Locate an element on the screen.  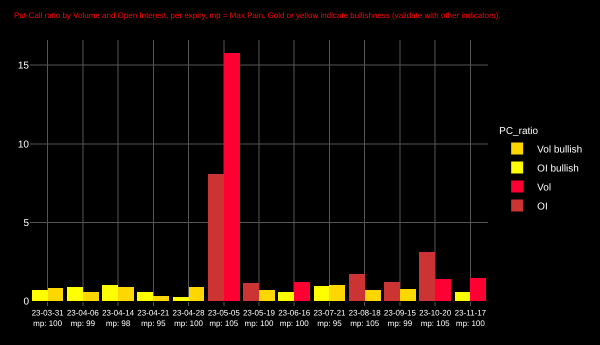
y-tick-label: 10 is located at coordinates (24, 144).